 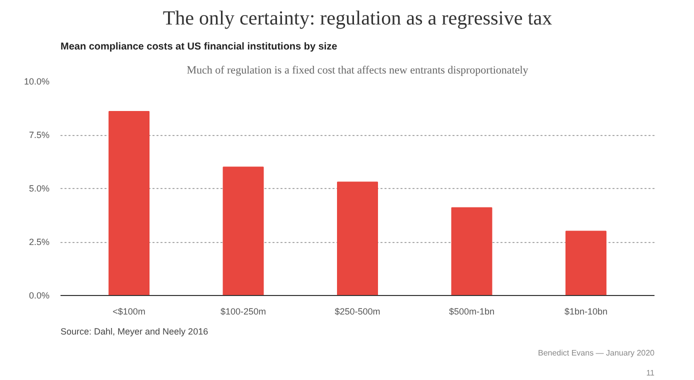 What do you see at coordinates (134, 331) in the screenshot?
I see `source-note: Source: Dahl, Meyer and Neely 2016` at bounding box center [134, 331].